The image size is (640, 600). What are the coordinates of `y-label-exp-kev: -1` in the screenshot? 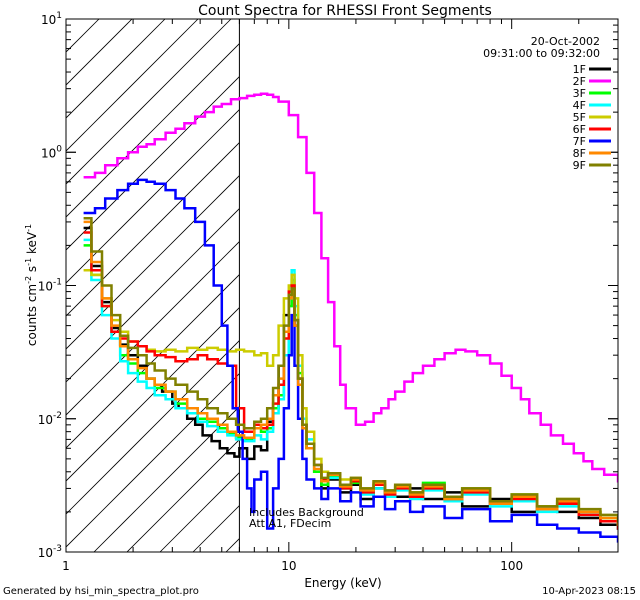 It's located at (28, 228).